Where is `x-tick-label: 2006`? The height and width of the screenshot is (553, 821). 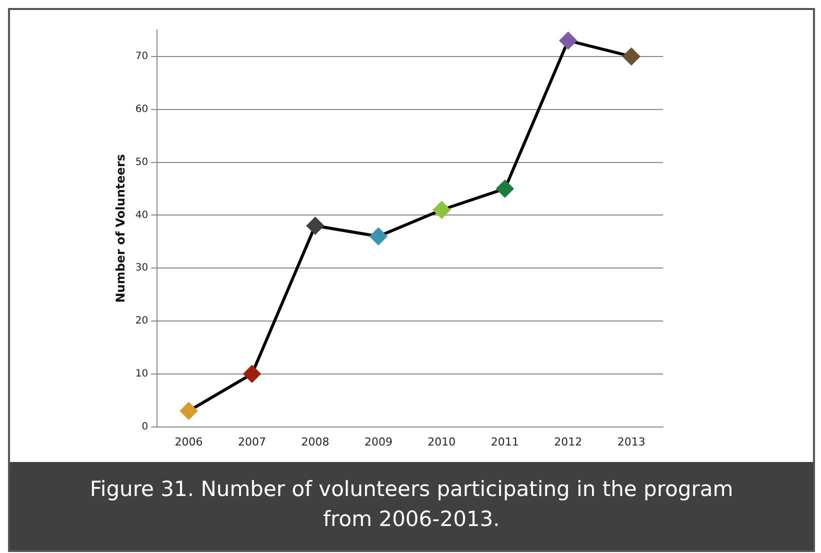 x-tick-label: 2006 is located at coordinates (188, 441).